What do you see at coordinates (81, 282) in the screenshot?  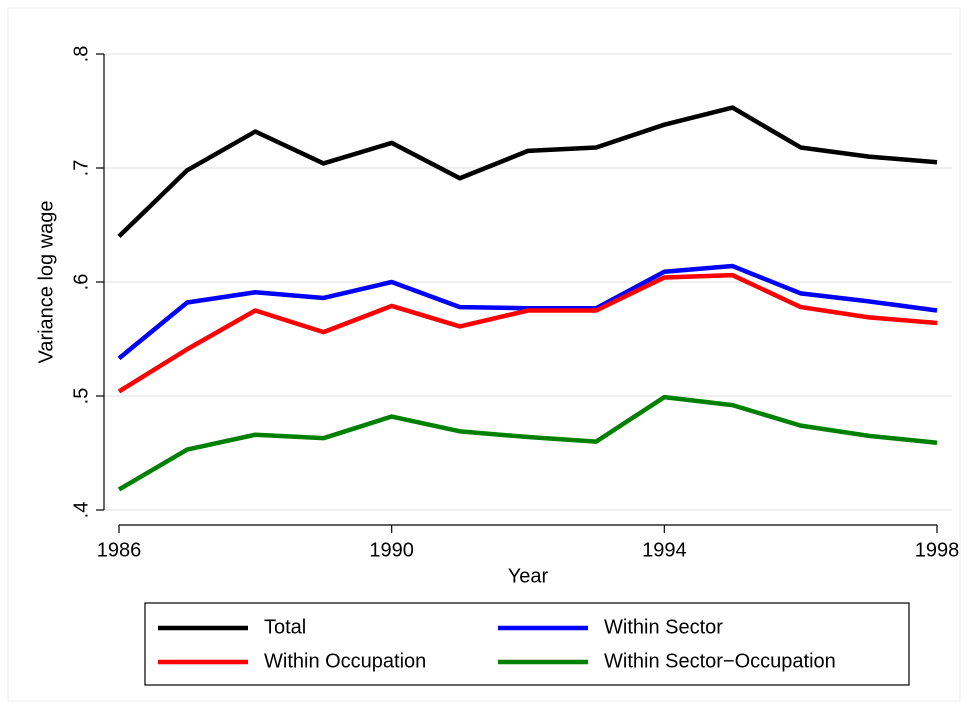 I see `y-tick-label: .6` at bounding box center [81, 282].